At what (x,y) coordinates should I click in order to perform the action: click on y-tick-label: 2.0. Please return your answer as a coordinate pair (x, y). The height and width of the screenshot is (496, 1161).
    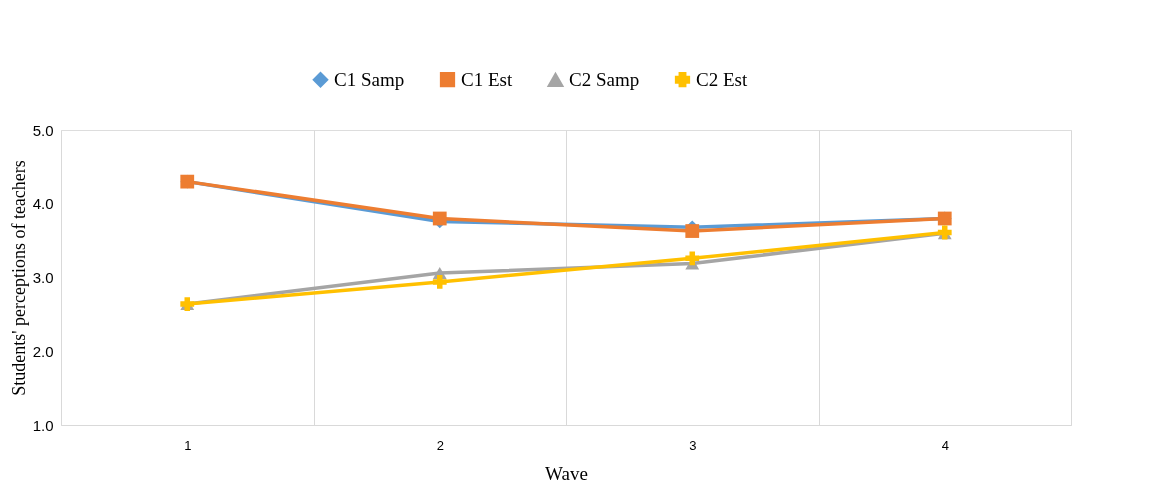
    Looking at the image, I should click on (43, 351).